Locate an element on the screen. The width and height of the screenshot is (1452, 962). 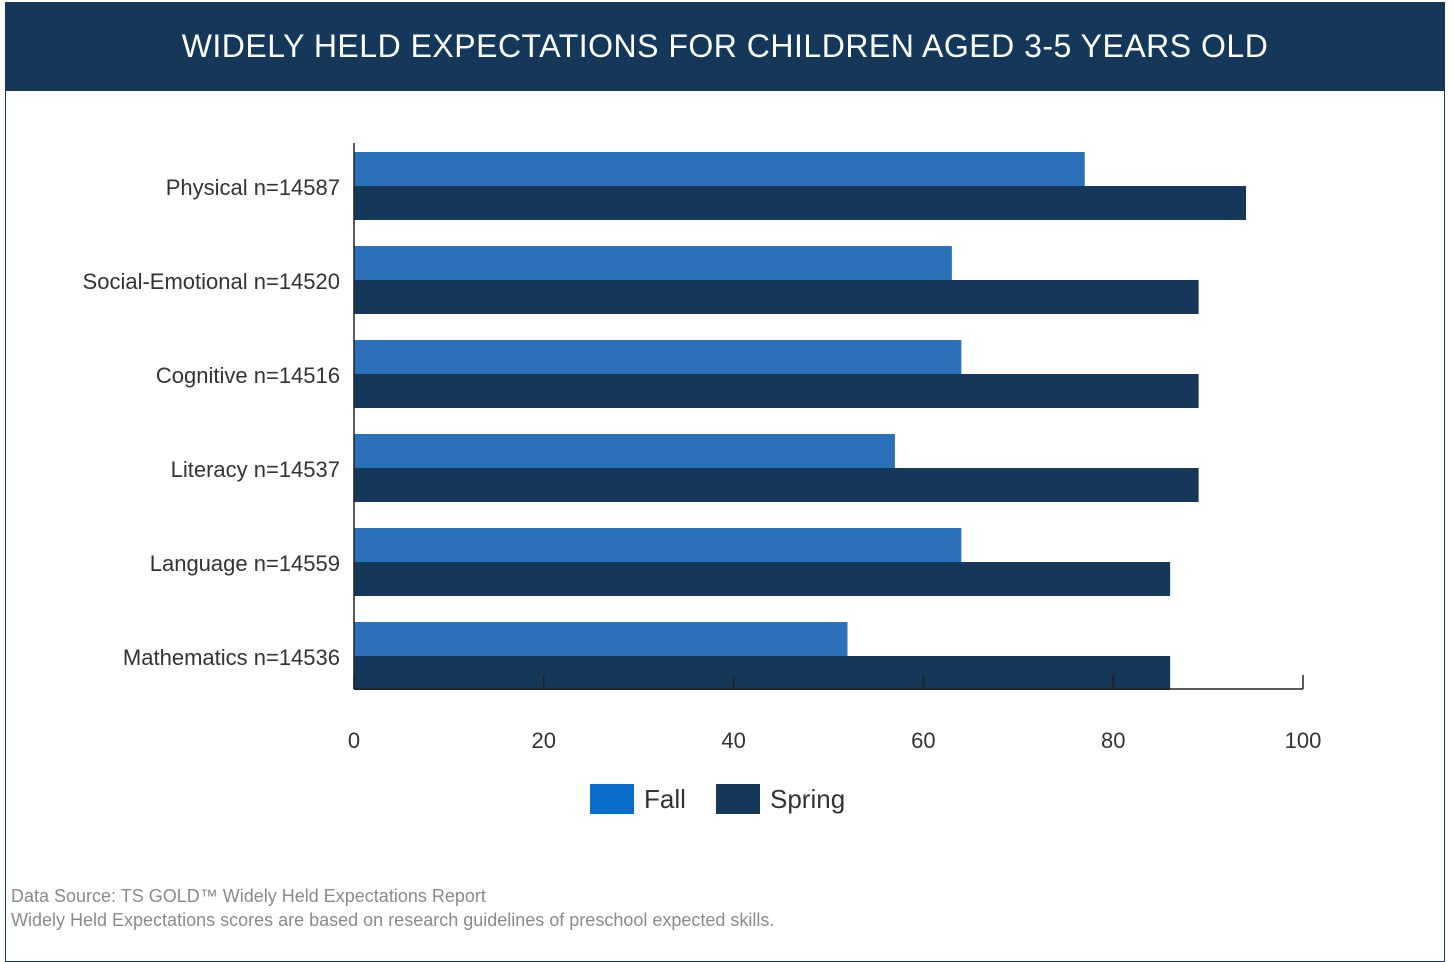
category-label-3: Literacy n=14537 is located at coordinates (255, 469).